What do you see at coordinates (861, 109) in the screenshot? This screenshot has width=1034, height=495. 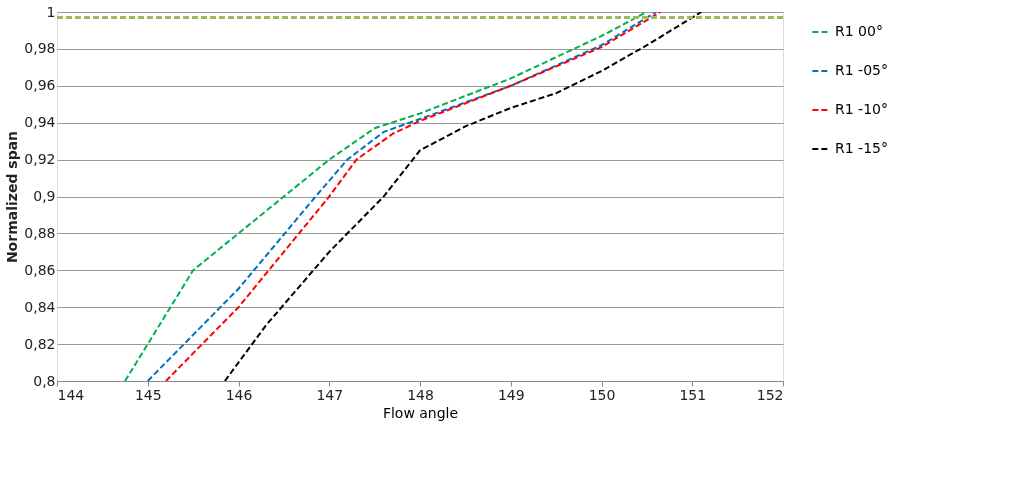 I see `legend-label: R1 -10°` at bounding box center [861, 109].